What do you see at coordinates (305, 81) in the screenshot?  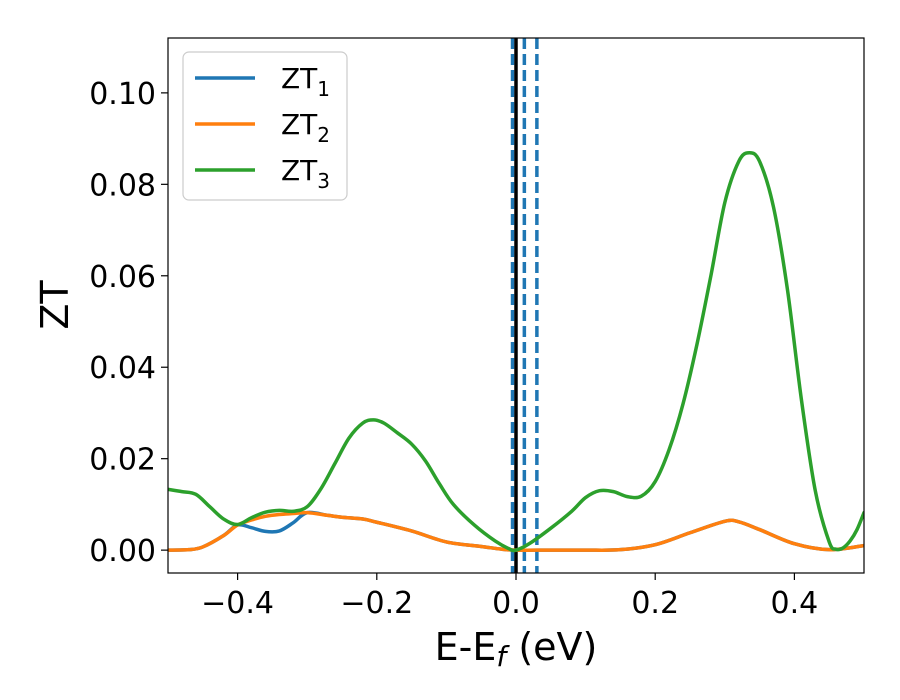 I see `legend-label-zt1: ZT1` at bounding box center [305, 81].